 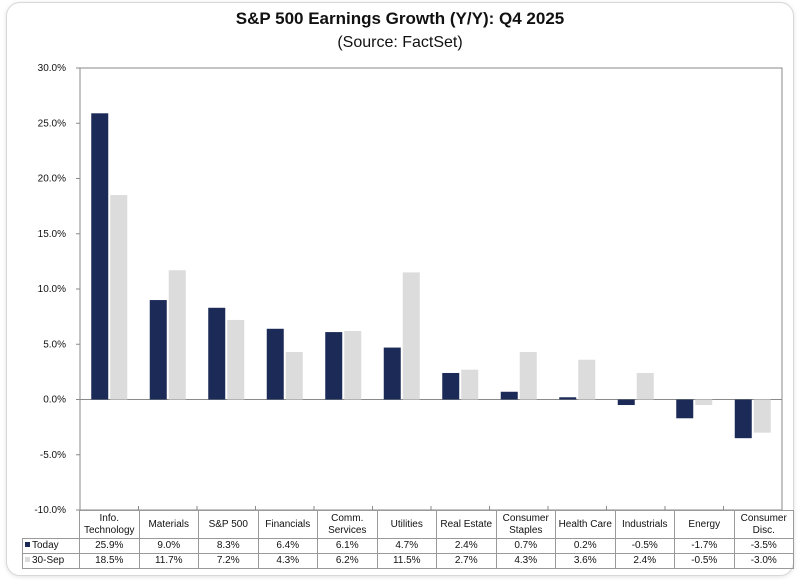 I want to click on category-label: Real Estate, so click(x=466, y=524).